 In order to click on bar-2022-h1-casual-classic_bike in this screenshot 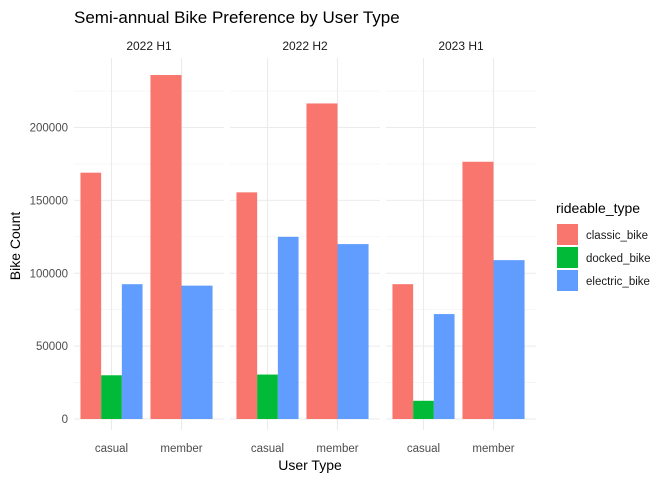, I will do `click(91, 295)`.